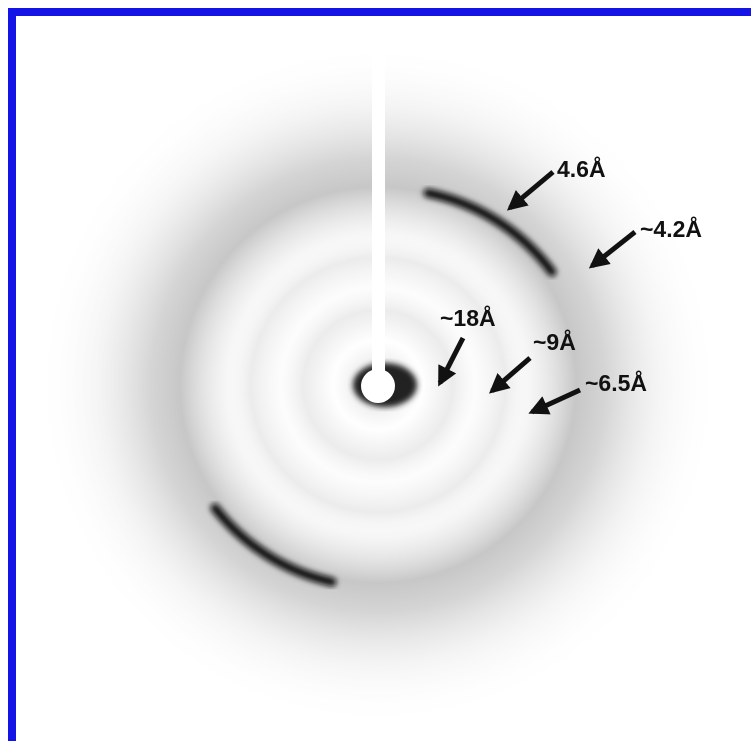  I want to click on beam-stop-tip, so click(378, 386).